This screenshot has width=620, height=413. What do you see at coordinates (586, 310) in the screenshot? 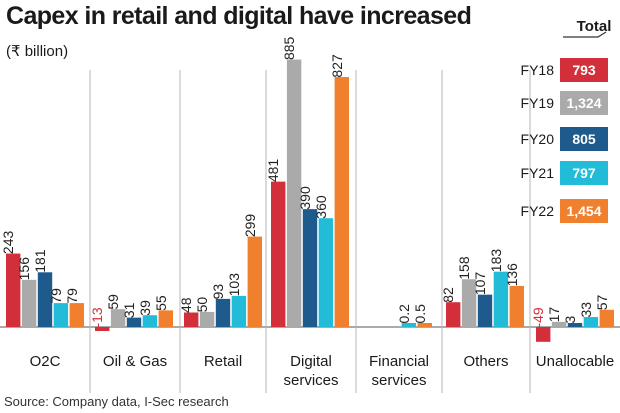
I see `bar-value-label: 33` at bounding box center [586, 310].